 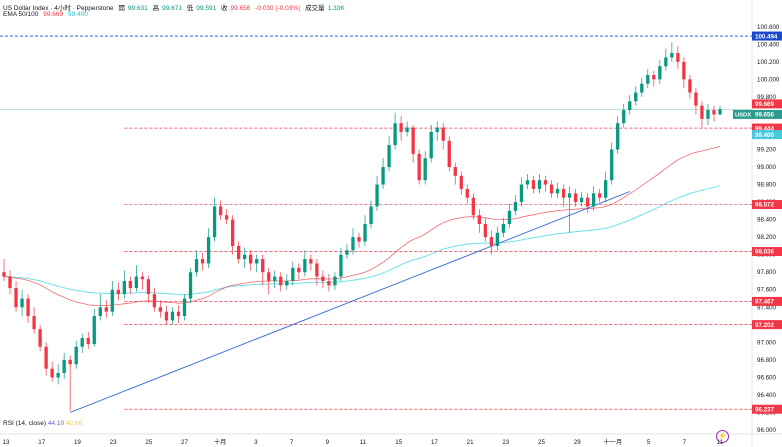 What do you see at coordinates (184, 442) in the screenshot?
I see `time-tick-label: 27` at bounding box center [184, 442].